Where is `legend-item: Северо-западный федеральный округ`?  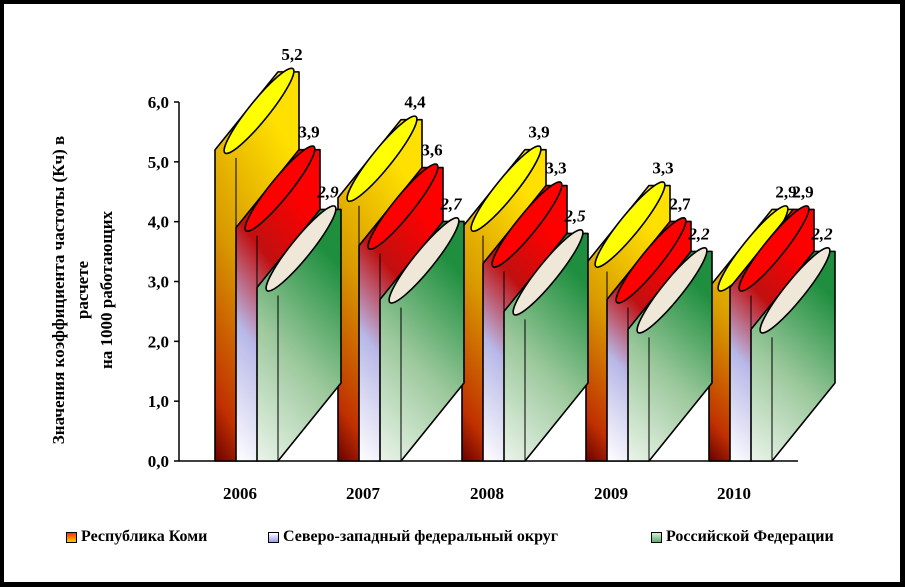
legend-item: Северо-западный федеральный округ is located at coordinates (413, 537).